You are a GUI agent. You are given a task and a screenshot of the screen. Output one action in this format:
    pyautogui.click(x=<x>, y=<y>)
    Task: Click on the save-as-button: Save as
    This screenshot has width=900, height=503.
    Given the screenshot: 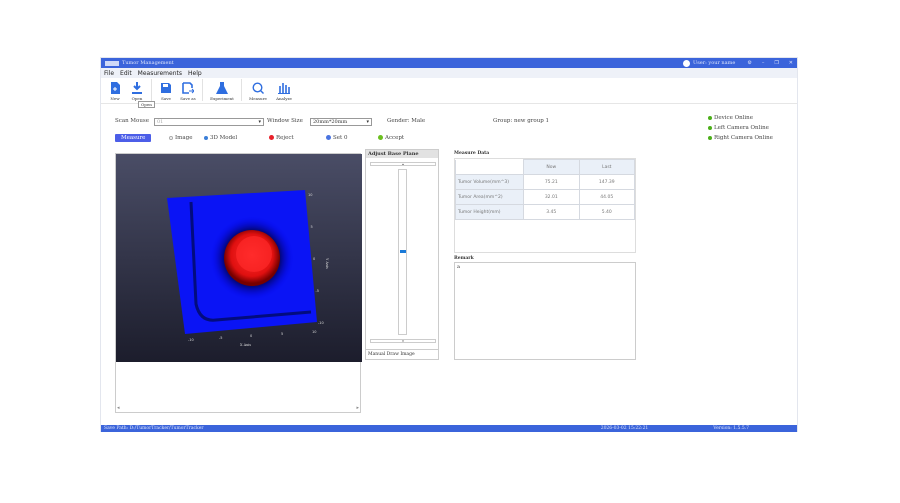 What is the action you would take?
    pyautogui.click(x=188, y=91)
    